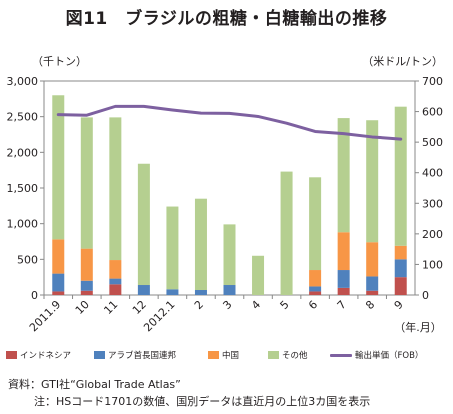 The image size is (453, 414). I want to click on y-left-tick-label: 1,000, so click(23, 224).